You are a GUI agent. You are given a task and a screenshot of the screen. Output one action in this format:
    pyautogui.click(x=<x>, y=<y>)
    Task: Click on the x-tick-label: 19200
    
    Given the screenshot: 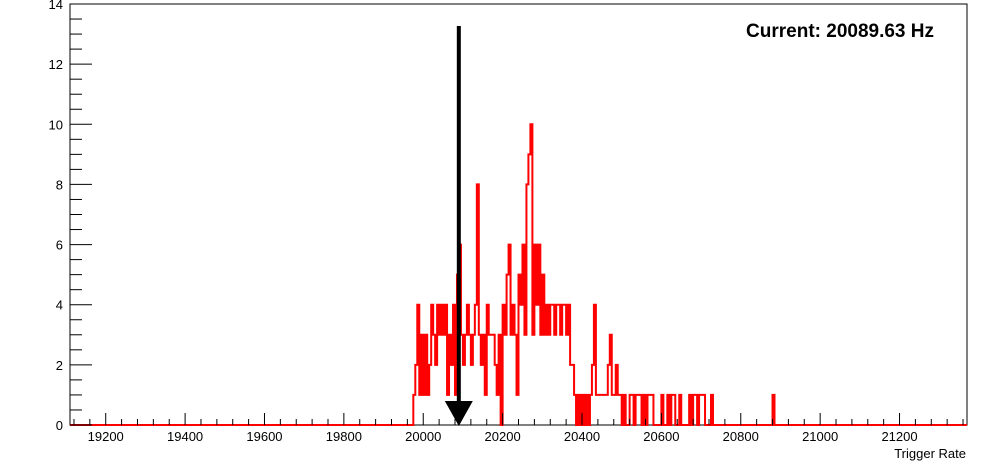 What is the action you would take?
    pyautogui.click(x=106, y=436)
    